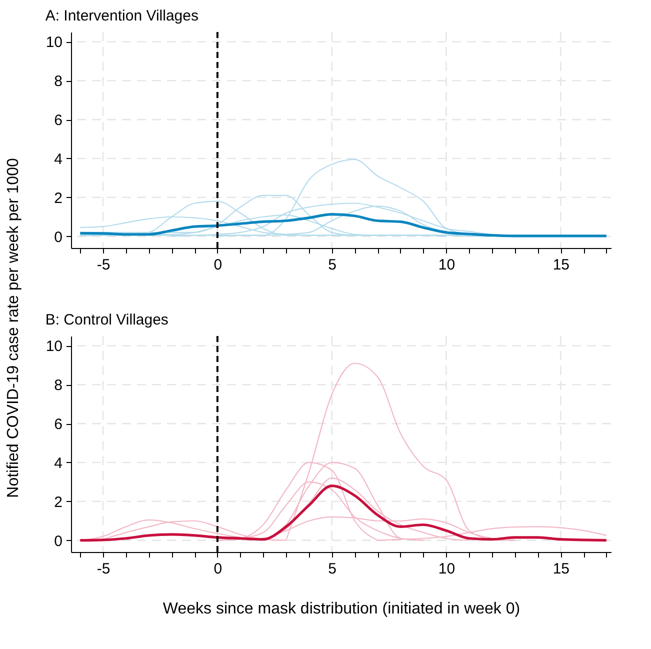 The image size is (651, 649). Describe the element at coordinates (121, 15) in the screenshot. I see `chart-title: A: Intervention Villages` at that location.